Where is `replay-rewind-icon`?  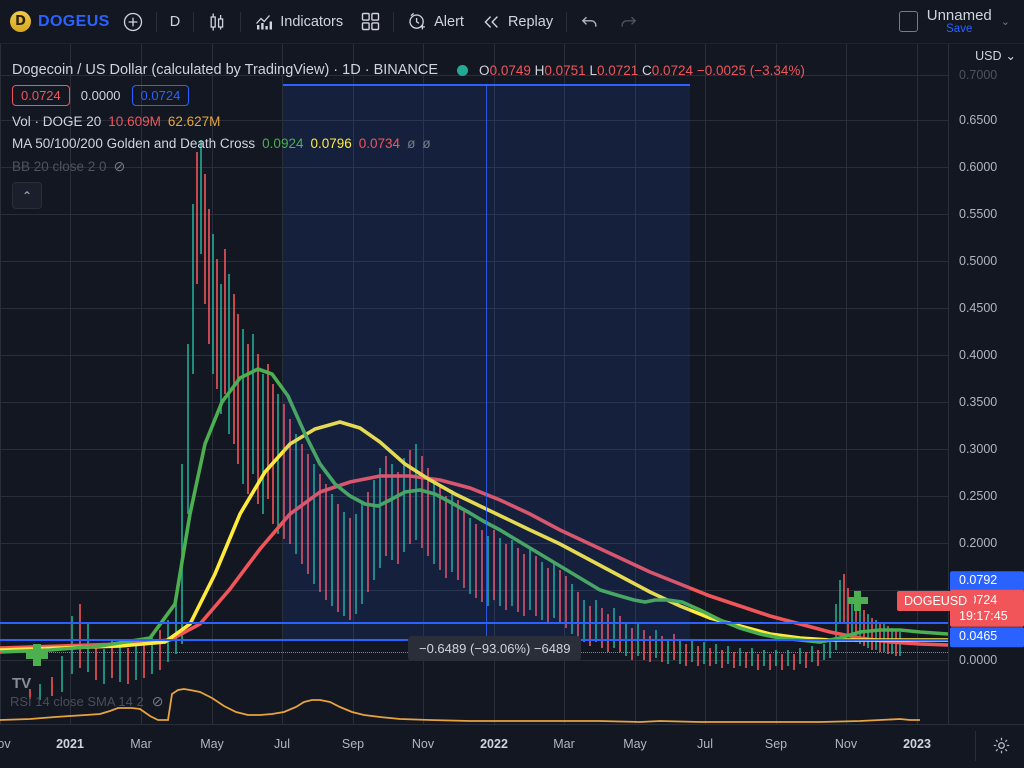
replay-rewind-icon is located at coordinates (491, 21).